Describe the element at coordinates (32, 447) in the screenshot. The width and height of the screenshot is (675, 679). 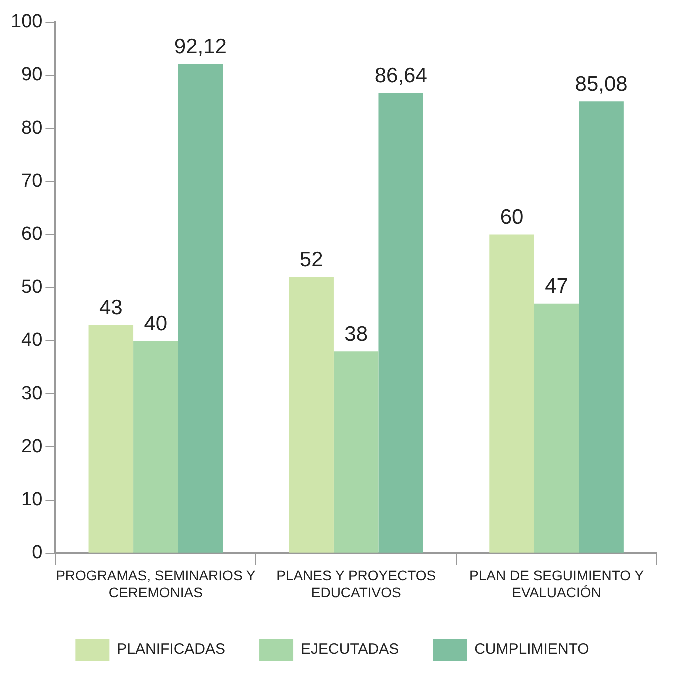
I see `y-tick-label: 20` at that location.